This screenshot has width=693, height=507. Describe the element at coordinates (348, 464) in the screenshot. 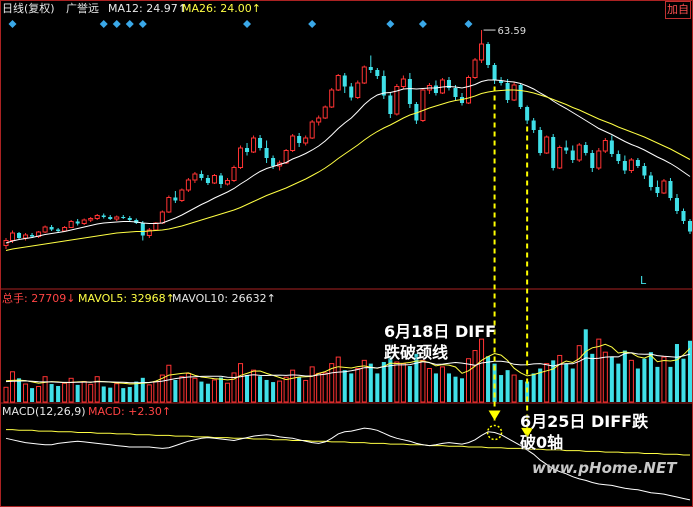

I see `macd-diff-line` at that location.